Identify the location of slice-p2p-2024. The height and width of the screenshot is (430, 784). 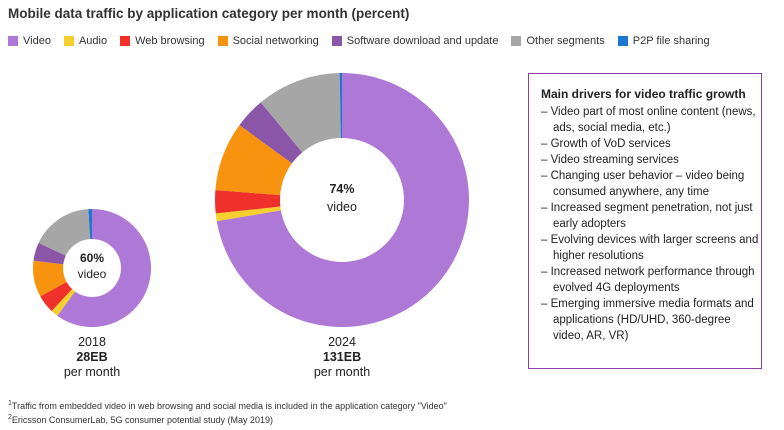
(340, 106).